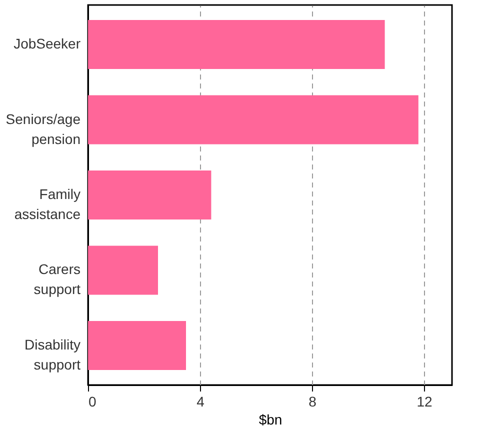  I want to click on x-tick-label: 0, so click(92, 402).